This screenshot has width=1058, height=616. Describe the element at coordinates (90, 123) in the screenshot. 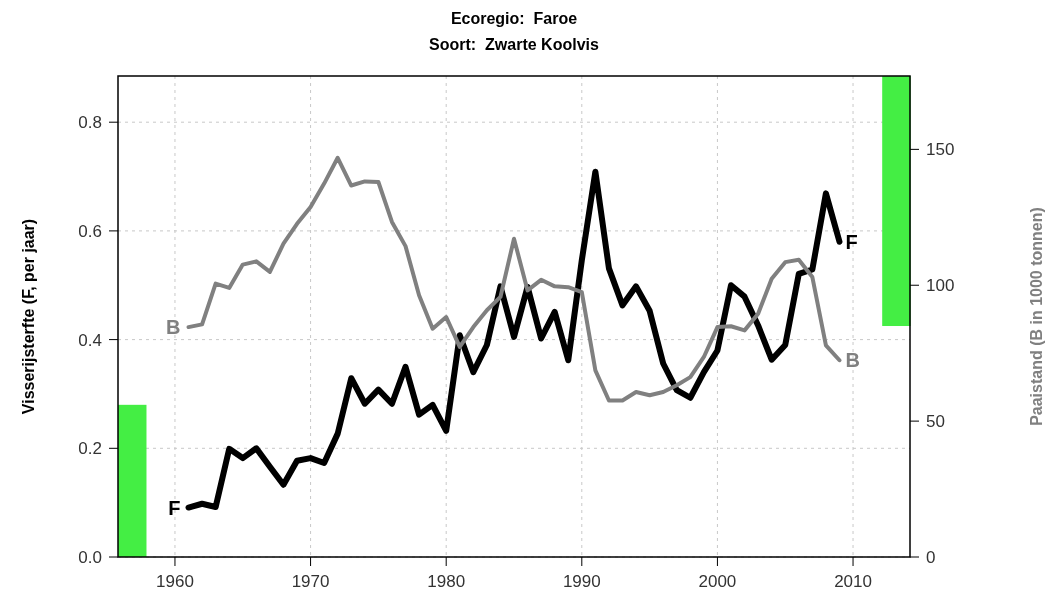

I see `y-tick-label: 0.8` at that location.